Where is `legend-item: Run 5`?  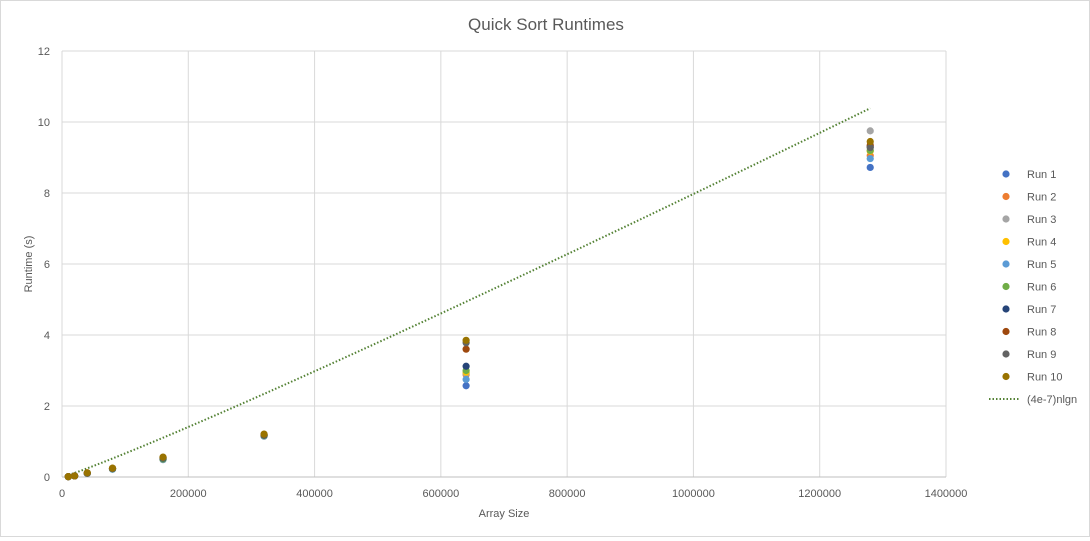 legend-item: Run 5 is located at coordinates (1029, 265).